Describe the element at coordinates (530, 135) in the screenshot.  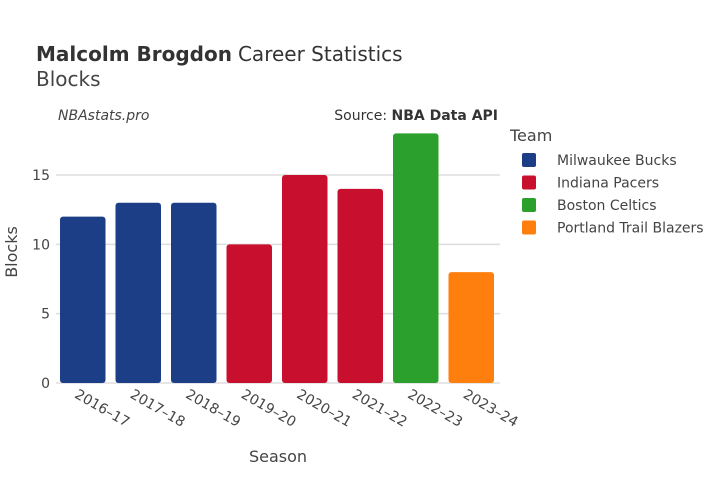
I see `legend-title: Team` at that location.